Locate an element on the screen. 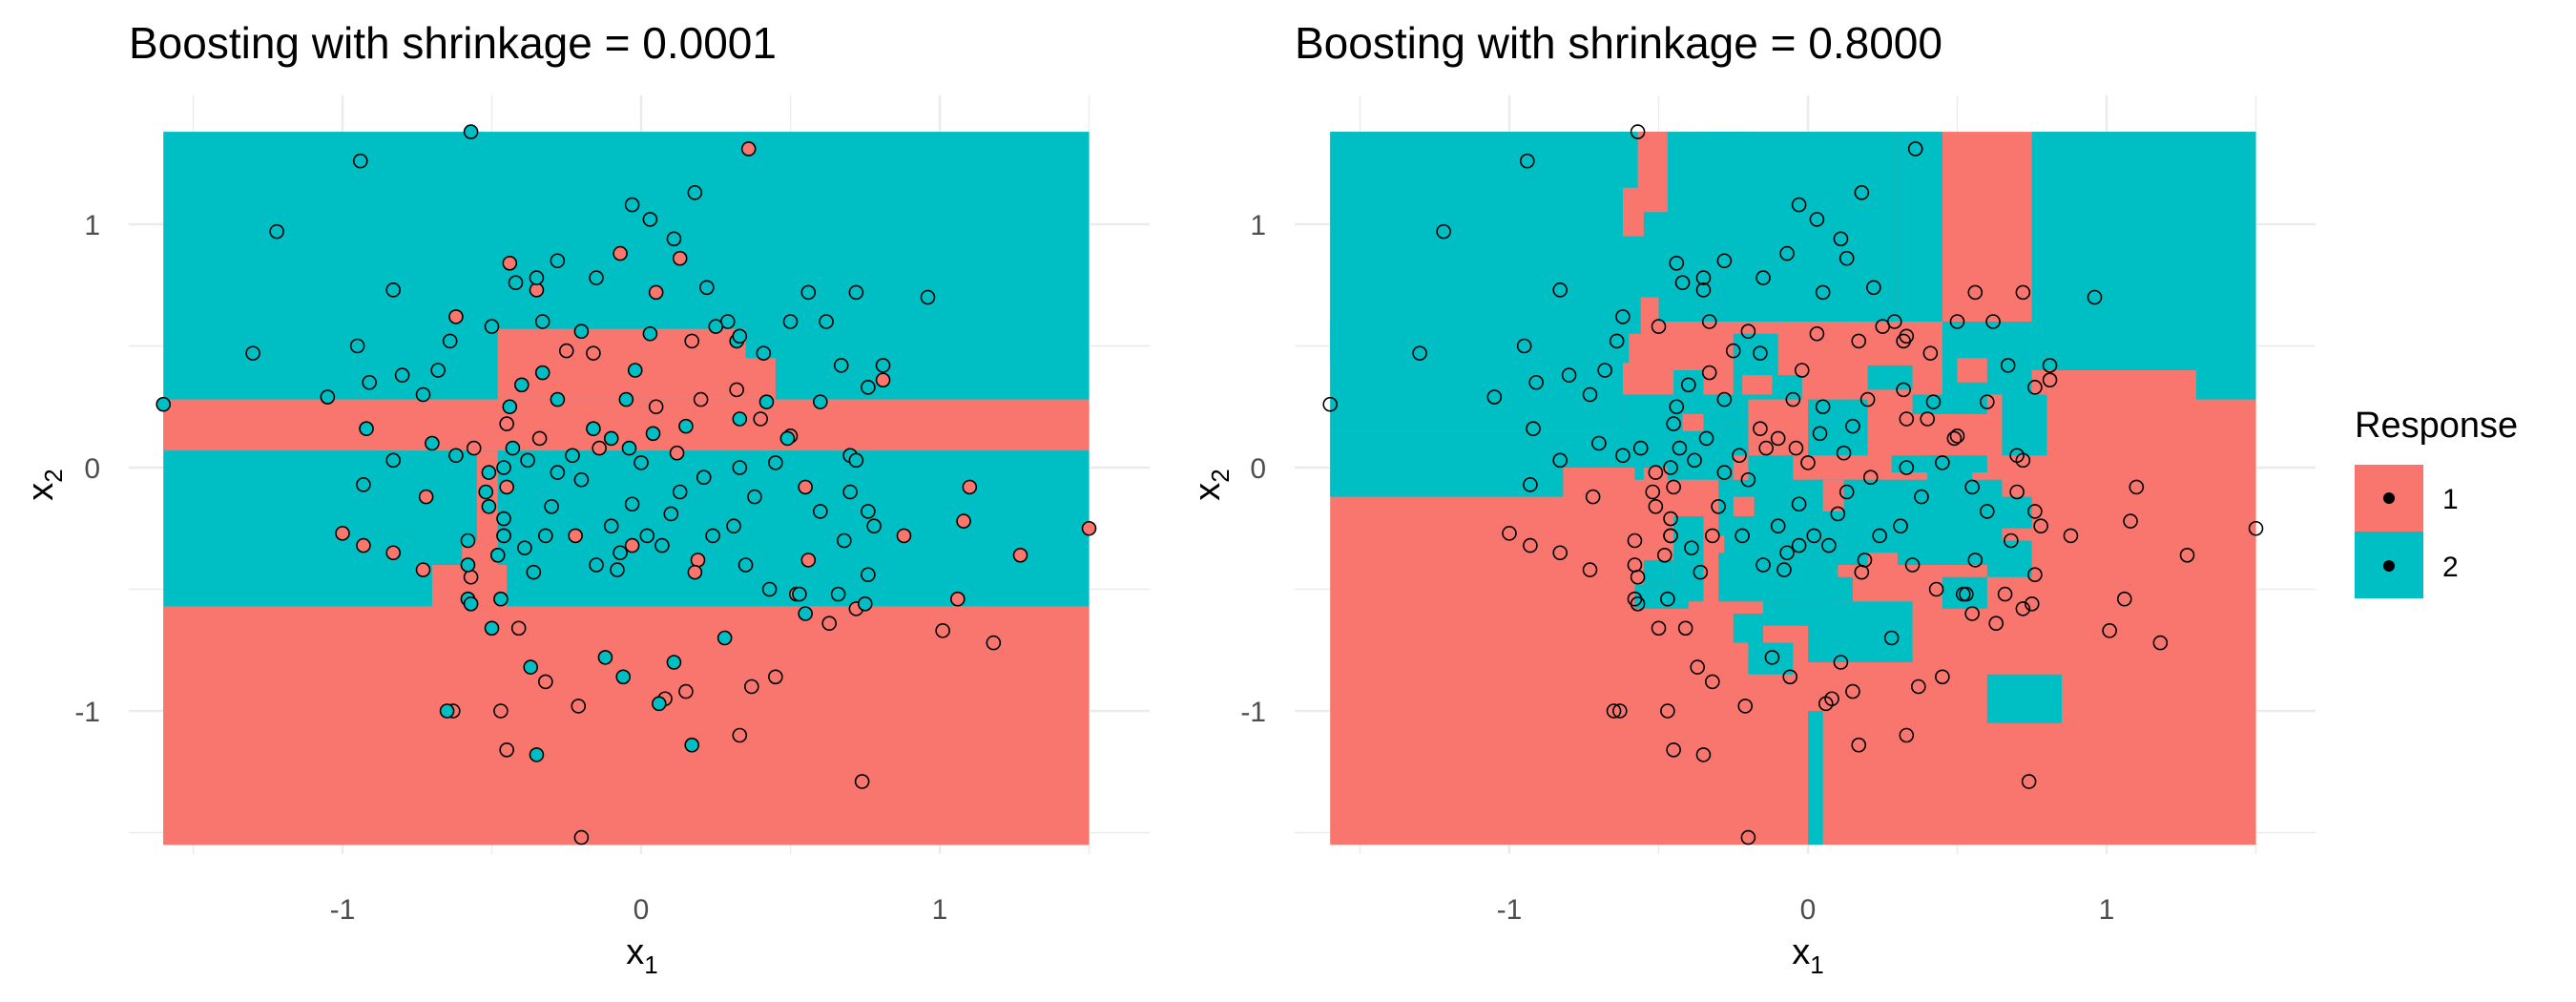 The height and width of the screenshot is (1002, 2576). y-tick-label: -1 is located at coordinates (1253, 712).